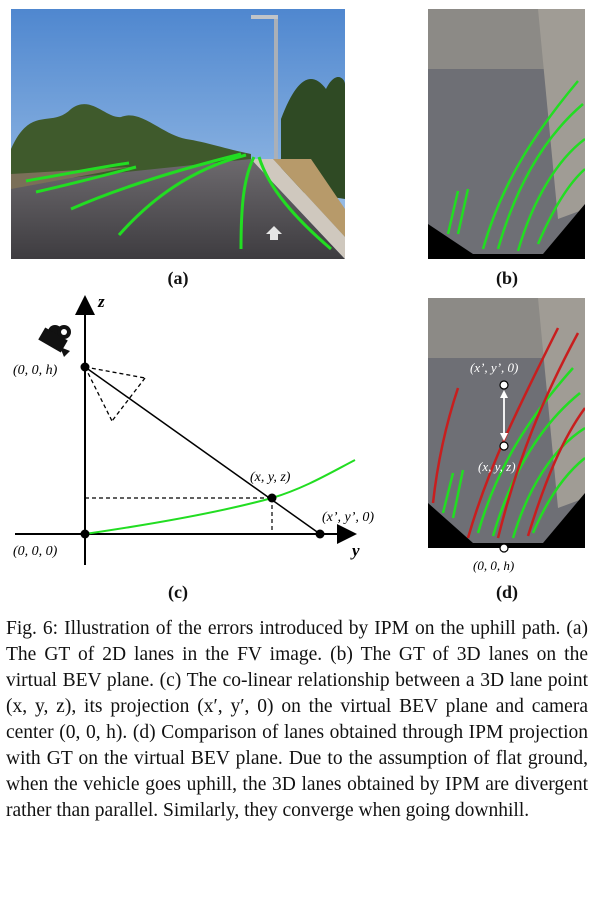 This screenshot has height=900, width=592. I want to click on bev-gt-image, so click(506, 134).